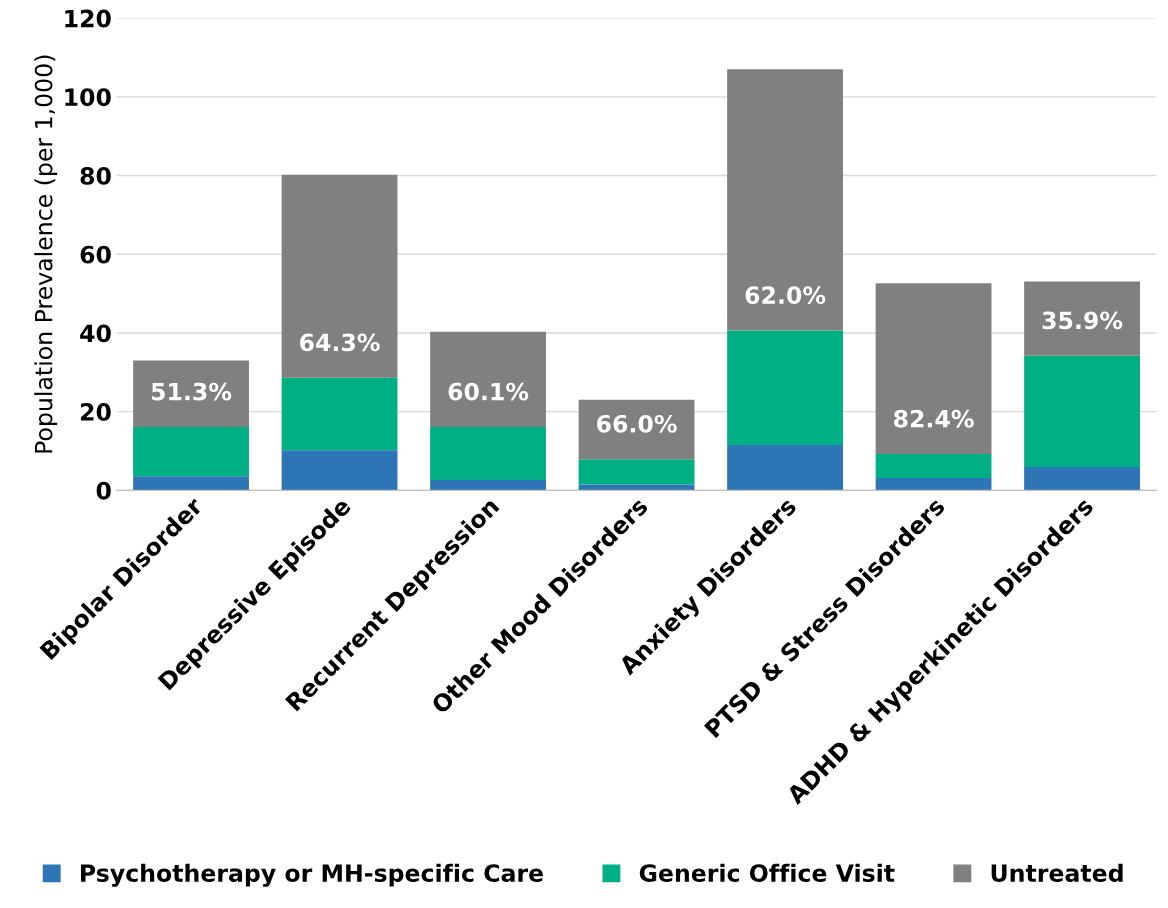  Describe the element at coordinates (88, 97) in the screenshot. I see `y-tick-label: 100` at that location.